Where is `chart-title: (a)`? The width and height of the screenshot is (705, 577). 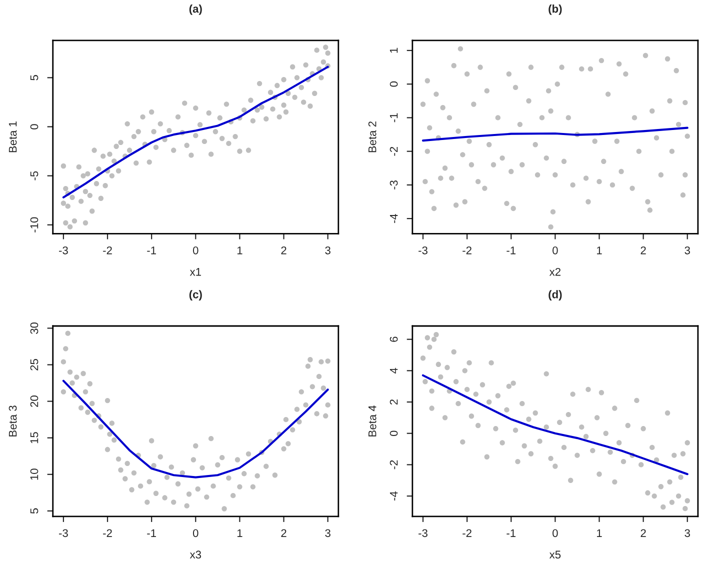
chart-title: (a) is located at coordinates (195, 9).